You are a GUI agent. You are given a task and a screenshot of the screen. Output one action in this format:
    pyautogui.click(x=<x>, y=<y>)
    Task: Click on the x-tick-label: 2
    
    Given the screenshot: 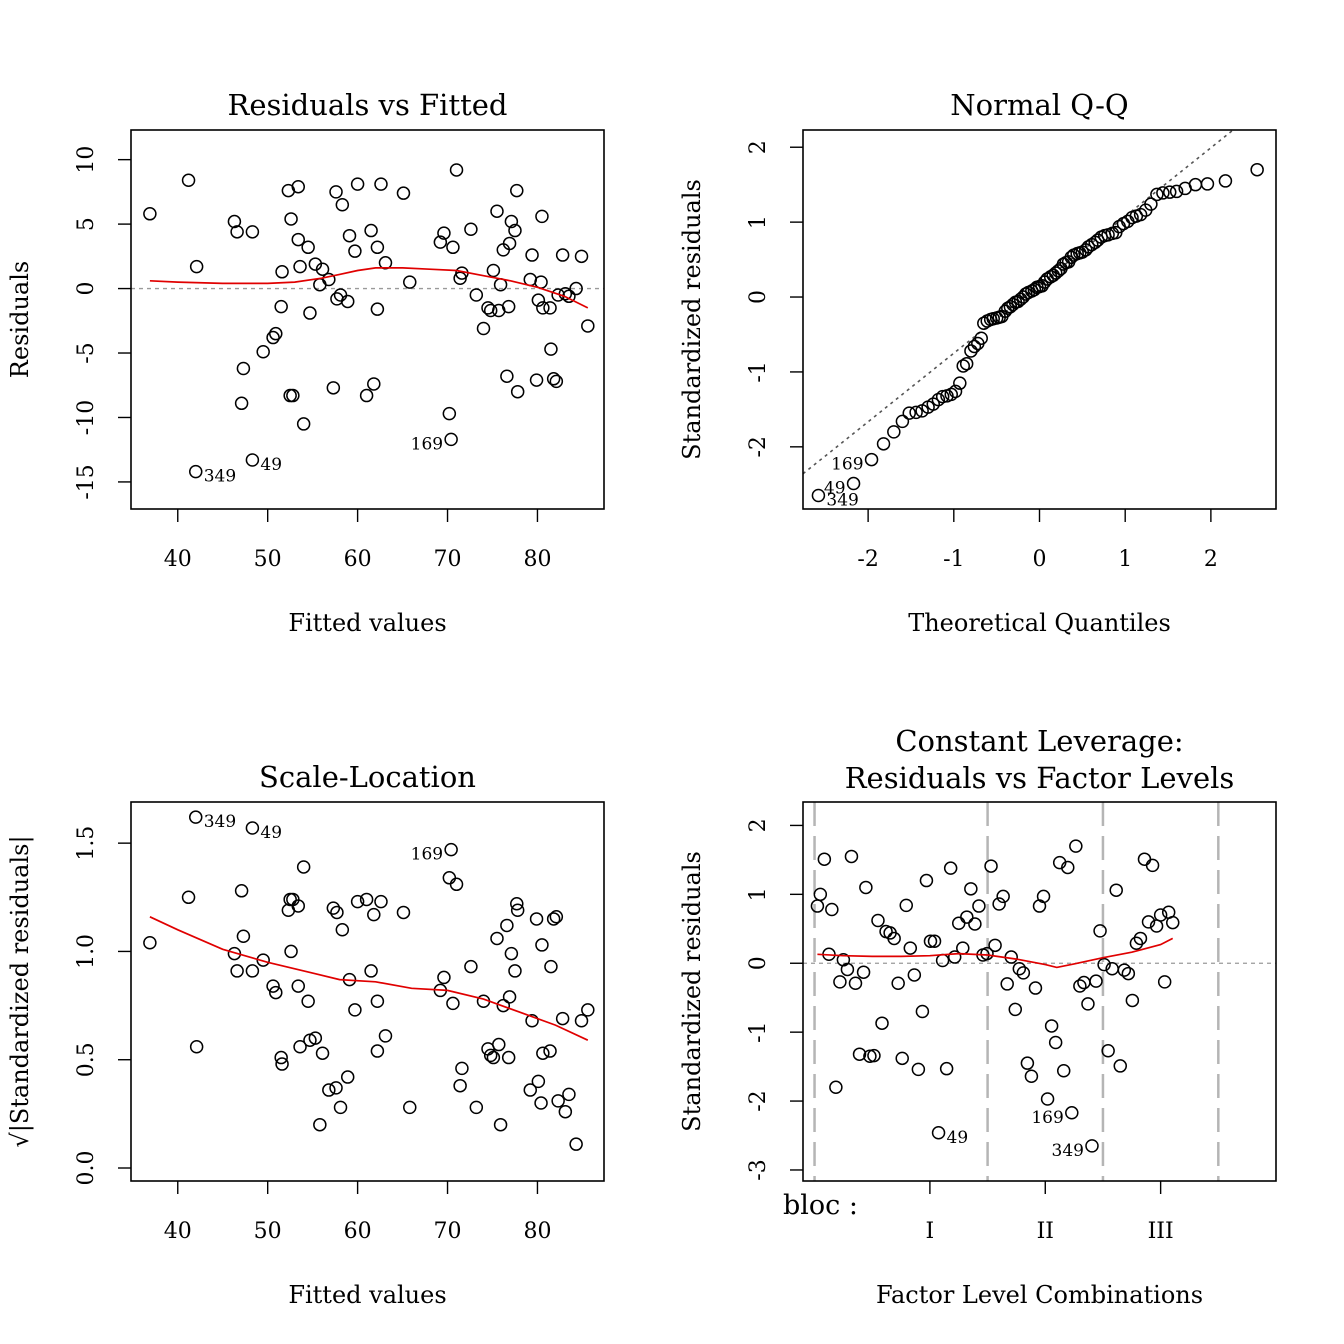 What is the action you would take?
    pyautogui.click(x=1211, y=559)
    